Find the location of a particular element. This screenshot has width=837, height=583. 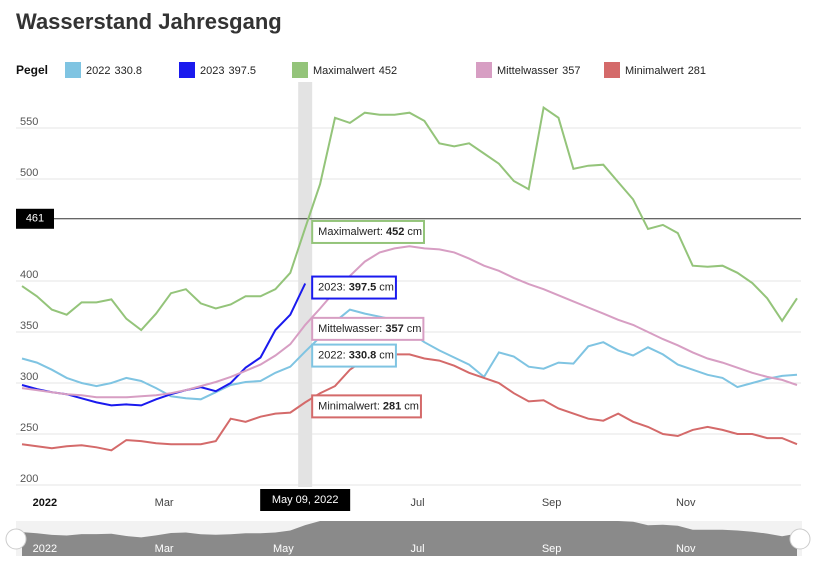

tooltip-name: Maximalwert is located at coordinates (349, 232).